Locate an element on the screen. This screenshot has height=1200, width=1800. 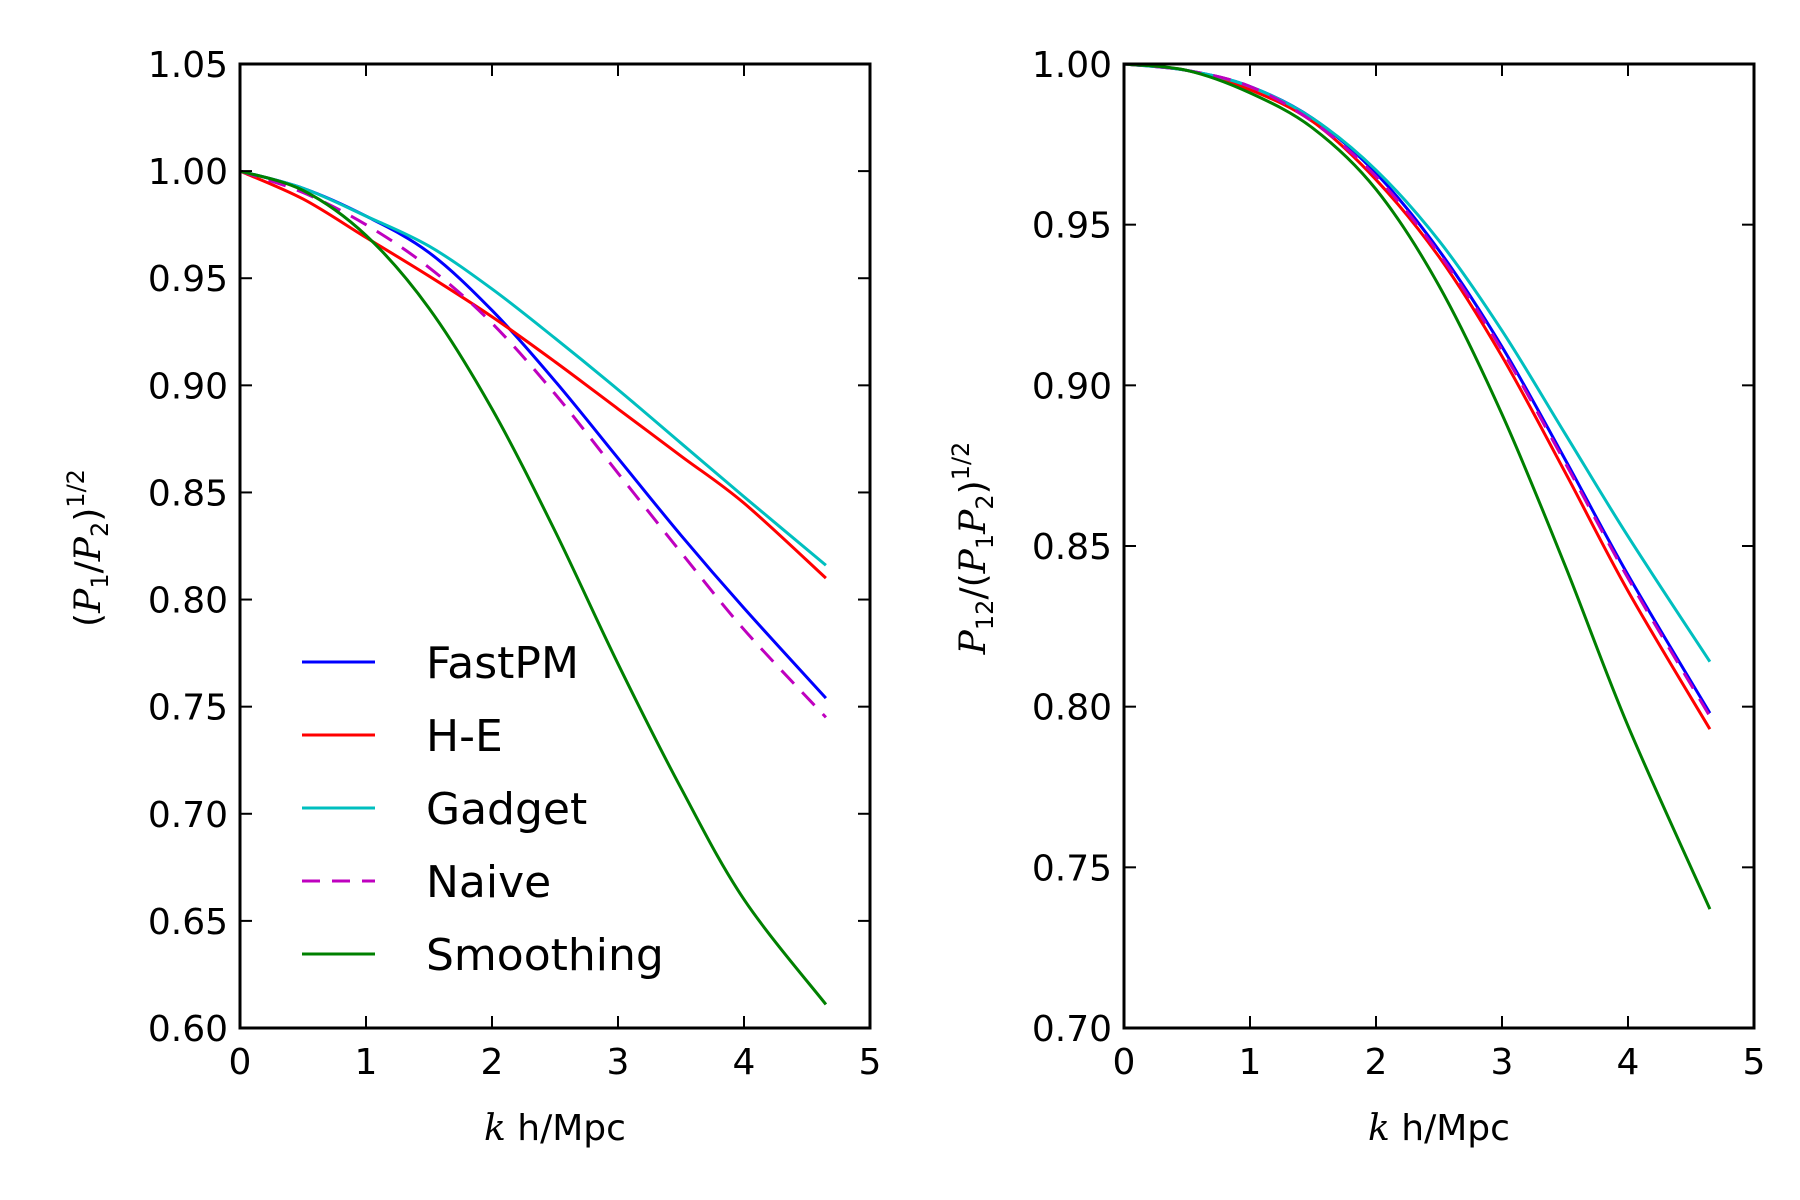
left-series-fastpm is located at coordinates (533, 434).